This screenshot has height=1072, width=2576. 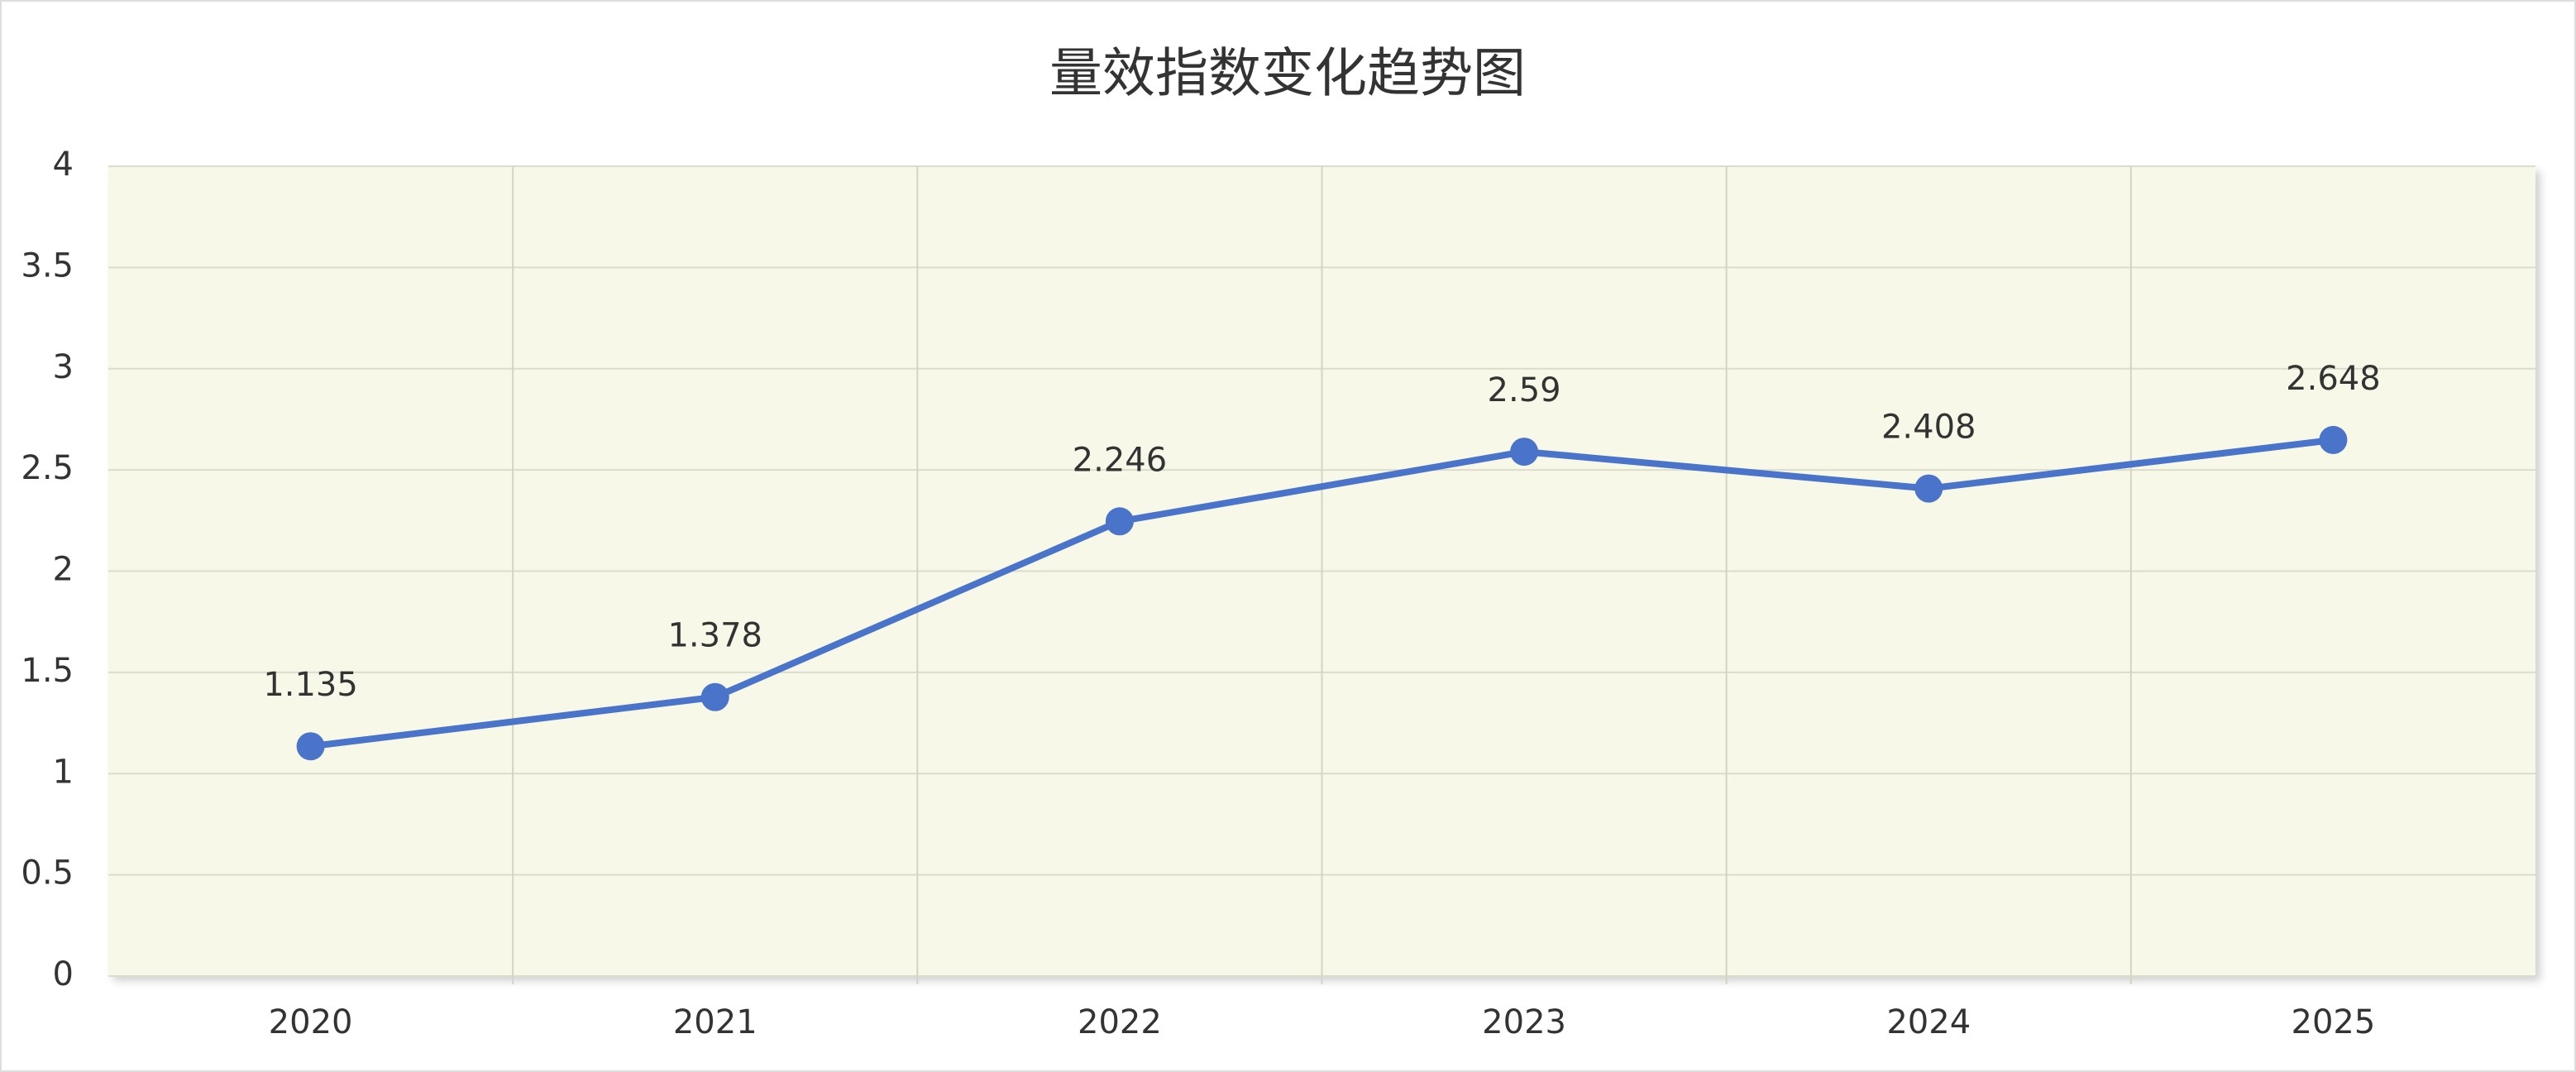 What do you see at coordinates (714, 636) in the screenshot?
I see `data-label: 1.378` at bounding box center [714, 636].